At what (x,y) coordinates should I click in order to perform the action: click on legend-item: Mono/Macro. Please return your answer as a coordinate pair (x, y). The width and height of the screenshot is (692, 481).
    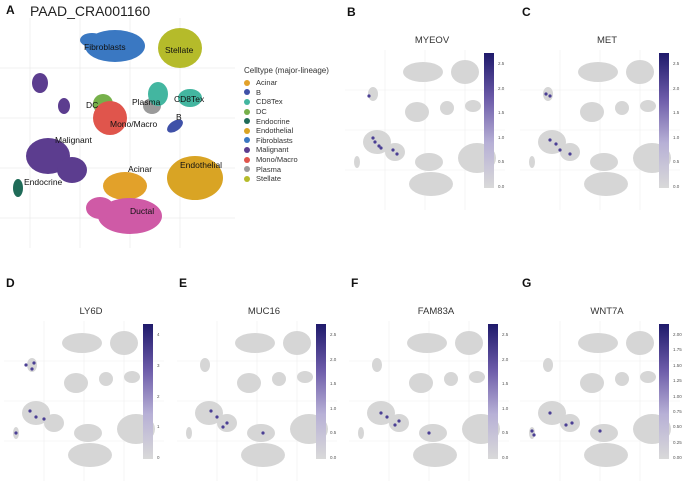
    Looking at the image, I should click on (286, 160).